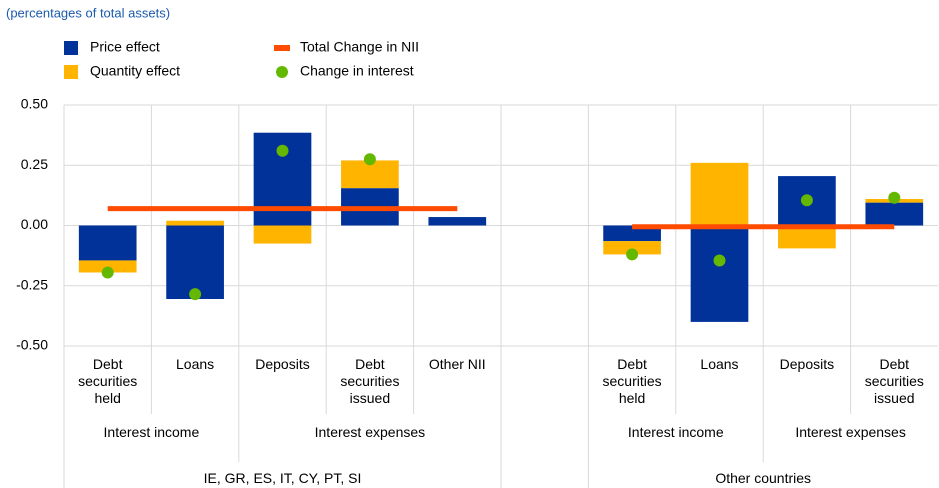 The width and height of the screenshot is (939, 488). Describe the element at coordinates (501, 218) in the screenshot. I see `line` at that location.